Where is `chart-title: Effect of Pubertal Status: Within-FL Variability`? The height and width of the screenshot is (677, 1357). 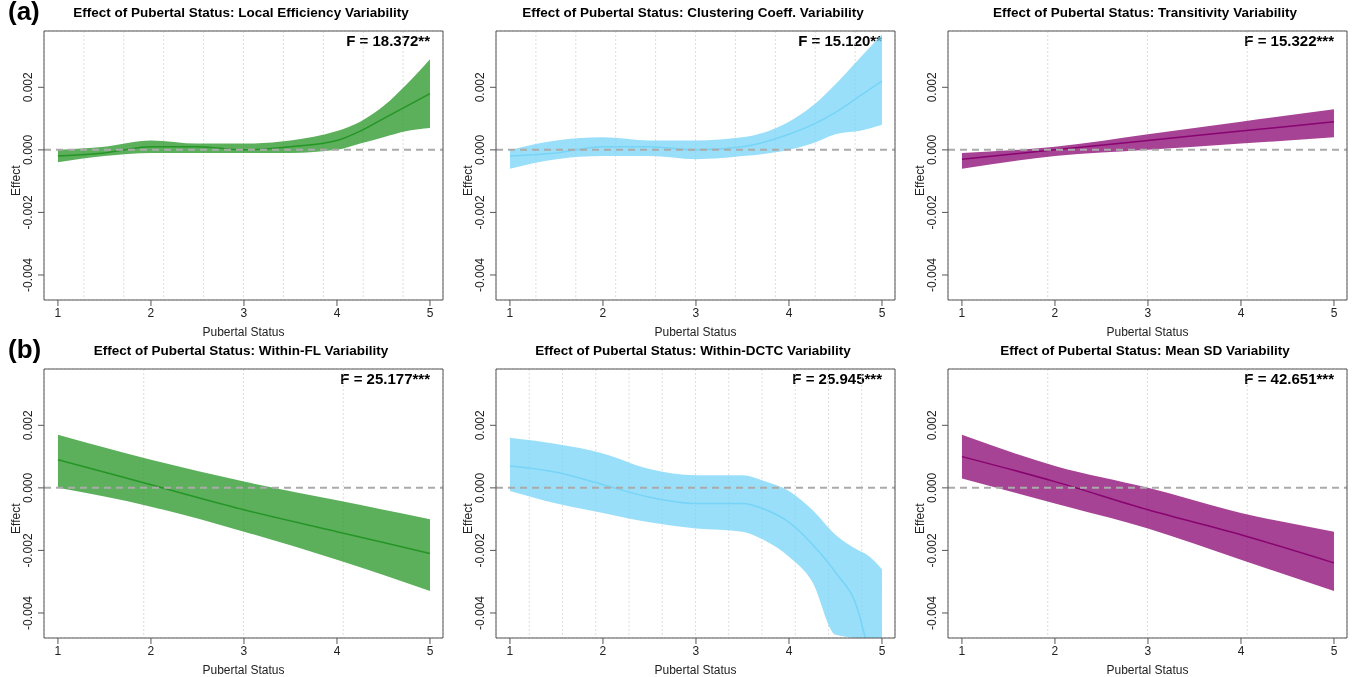 chart-title: Effect of Pubertal Status: Within-FL Variability is located at coordinates (241, 350).